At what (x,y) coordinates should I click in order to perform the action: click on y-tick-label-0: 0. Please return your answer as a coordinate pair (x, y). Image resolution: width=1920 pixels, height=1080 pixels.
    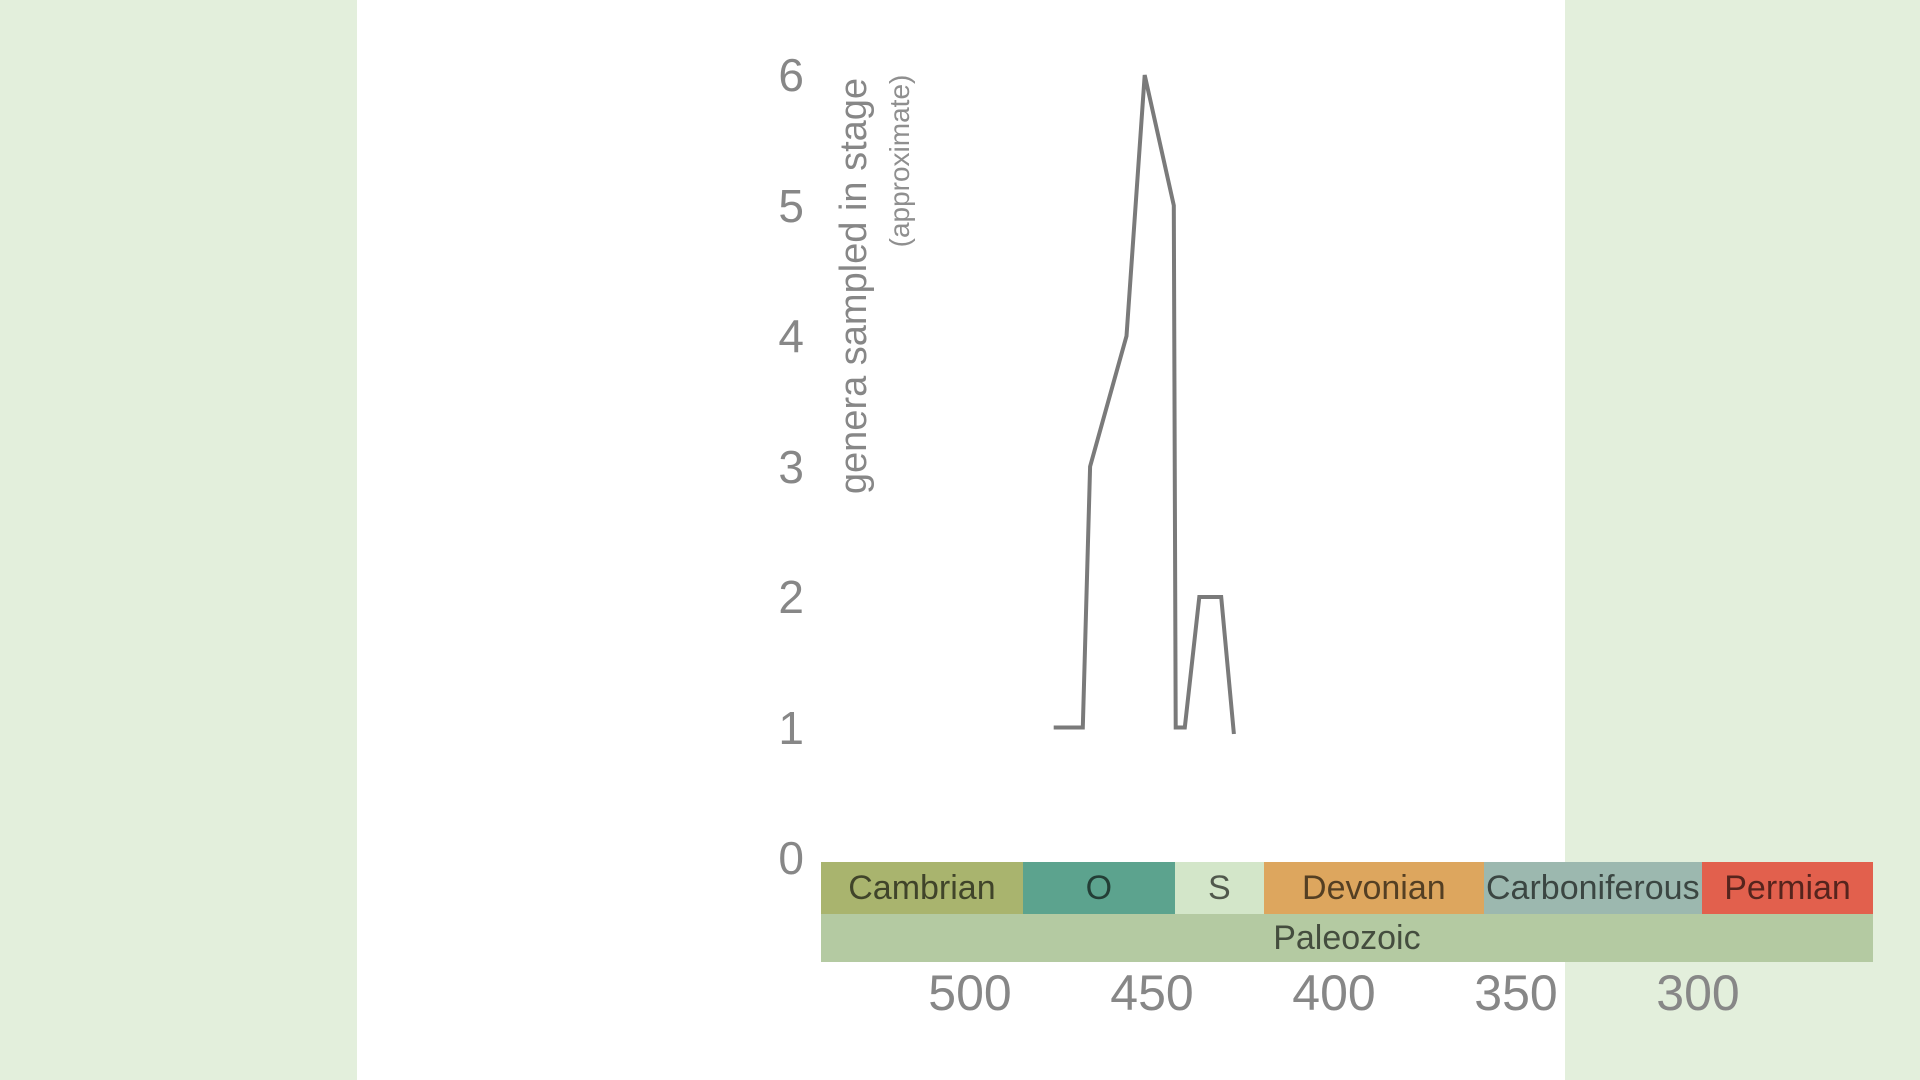
    Looking at the image, I should click on (791, 858).